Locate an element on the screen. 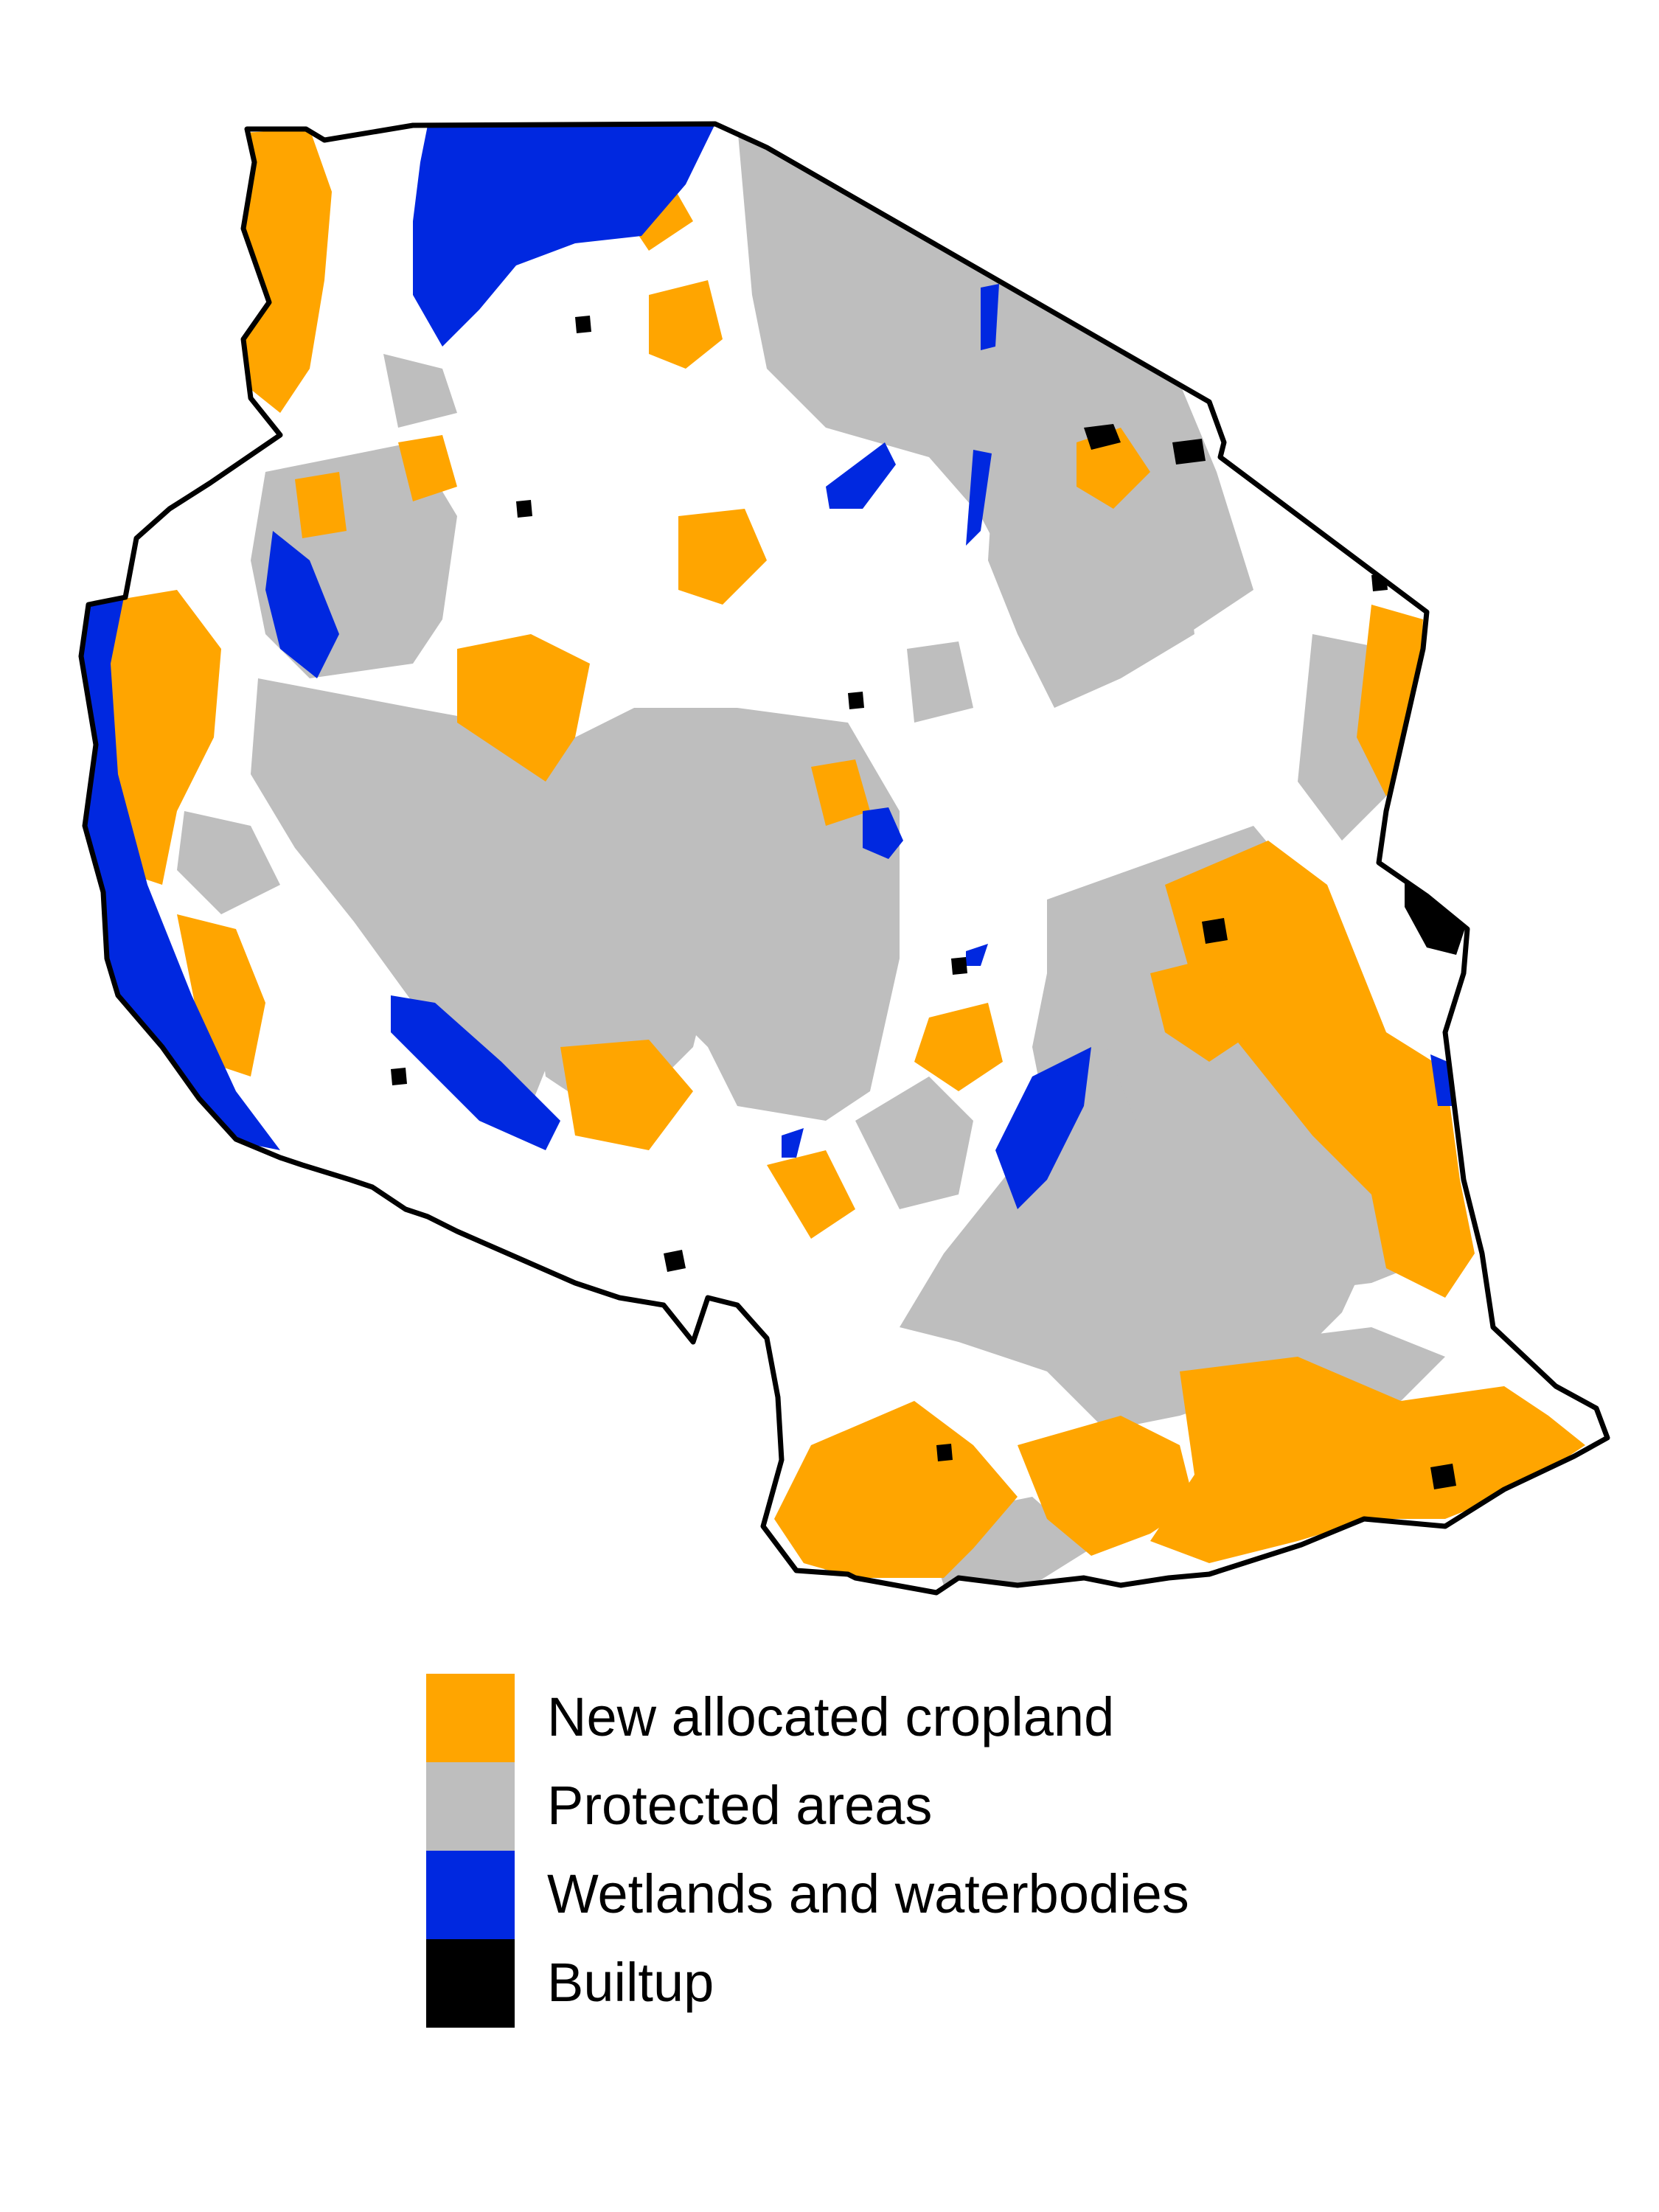 The width and height of the screenshot is (1659, 2212). legend-swatch-water is located at coordinates (470, 1895).